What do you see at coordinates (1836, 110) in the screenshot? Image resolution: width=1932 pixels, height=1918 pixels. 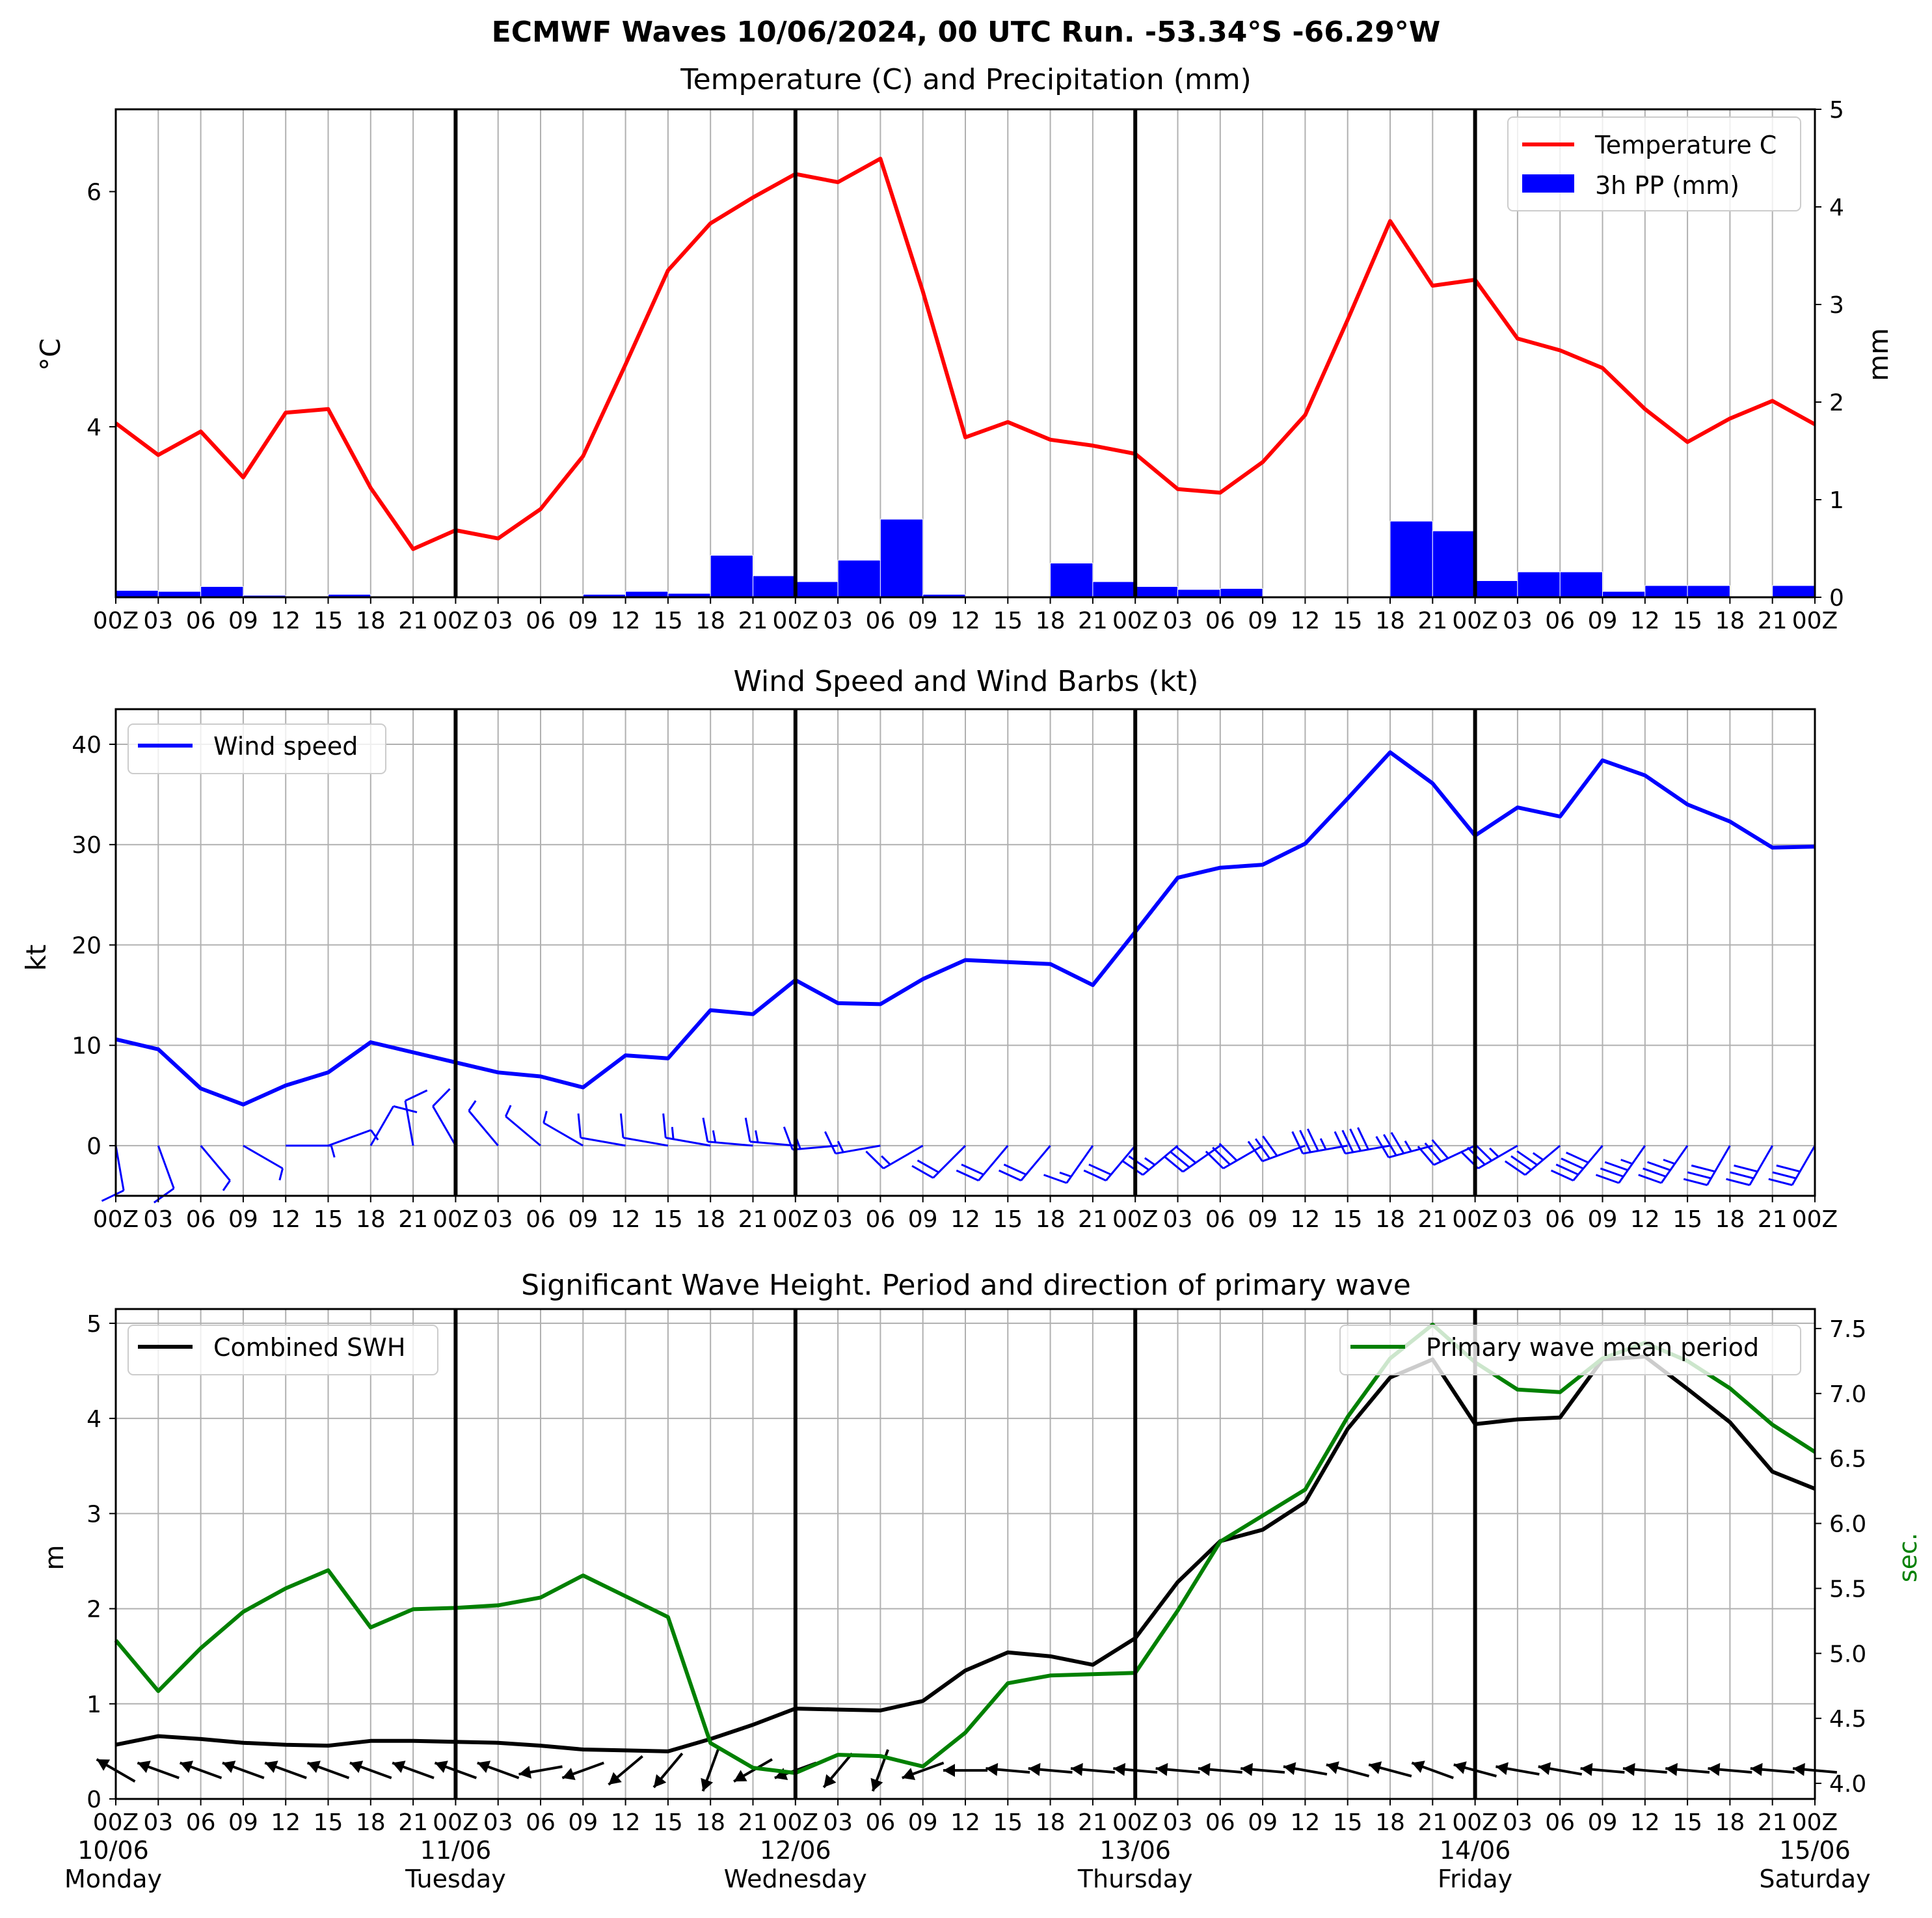 I see `y-tick-label-right: 5` at bounding box center [1836, 110].